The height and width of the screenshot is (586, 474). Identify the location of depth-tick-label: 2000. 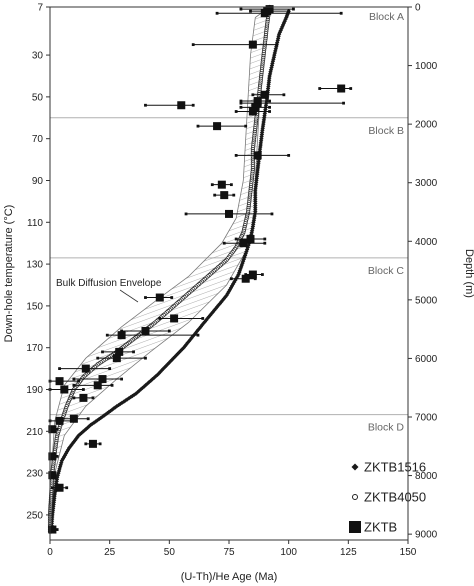
(426, 125).